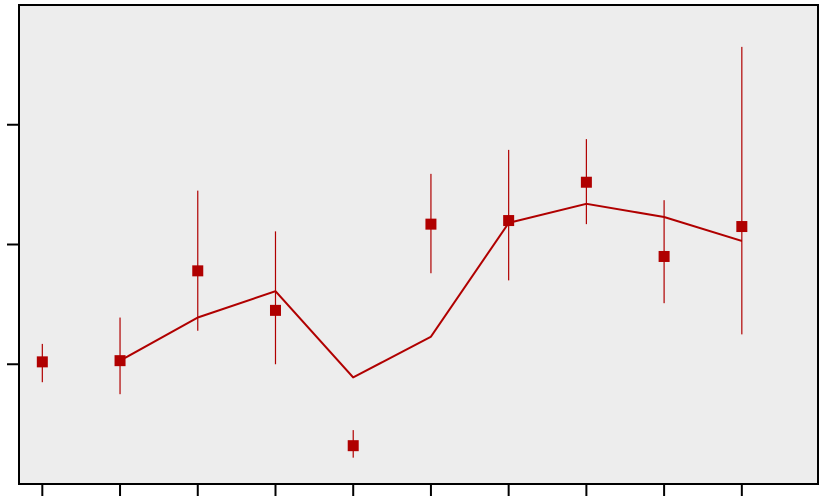  I want to click on x-axis-ticks, so click(392, 490).